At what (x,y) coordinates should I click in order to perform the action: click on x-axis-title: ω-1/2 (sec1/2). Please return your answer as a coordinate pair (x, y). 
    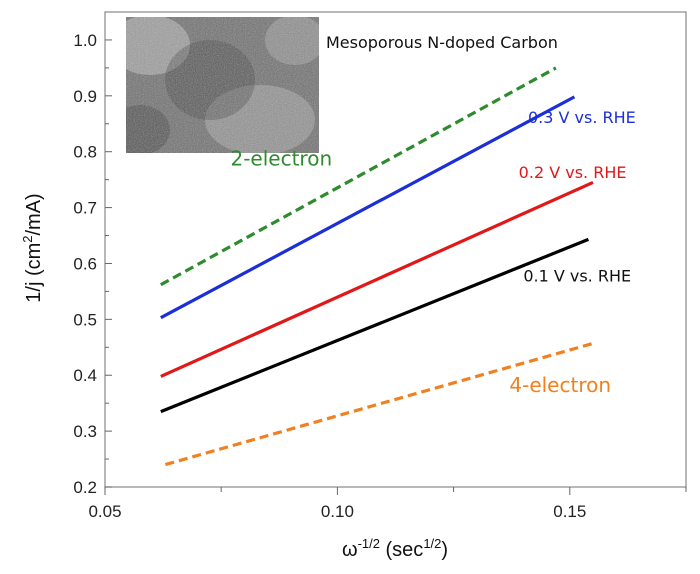
    Looking at the image, I should click on (395, 548).